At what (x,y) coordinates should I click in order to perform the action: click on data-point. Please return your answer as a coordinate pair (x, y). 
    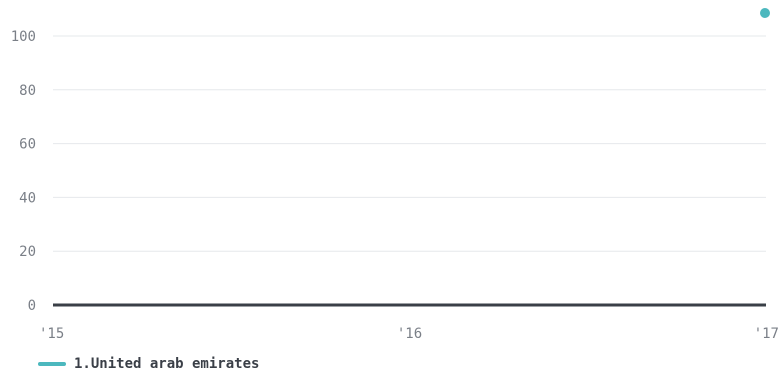
    Looking at the image, I should click on (765, 13).